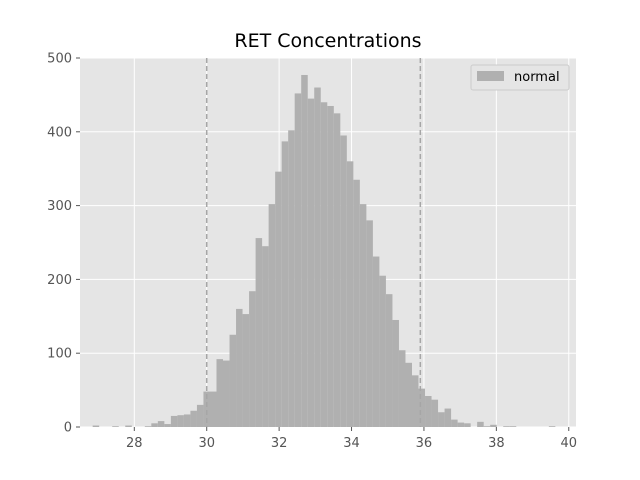 The image size is (640, 480). What do you see at coordinates (59, 206) in the screenshot?
I see `y-tick-label: 300` at bounding box center [59, 206].